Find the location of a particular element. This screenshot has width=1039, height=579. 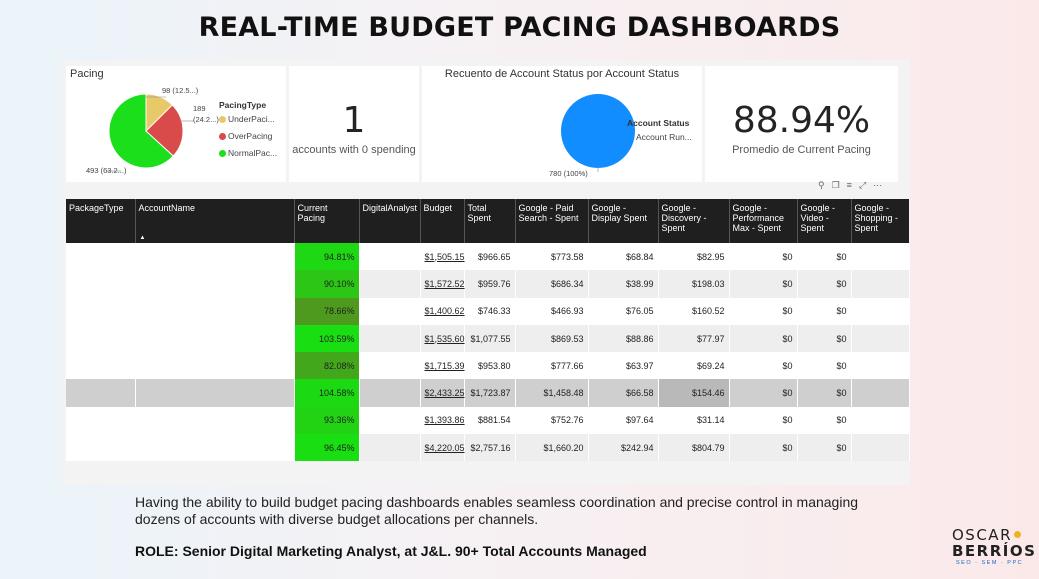

column-header: Google - Paid Search - Spent is located at coordinates (552, 221).